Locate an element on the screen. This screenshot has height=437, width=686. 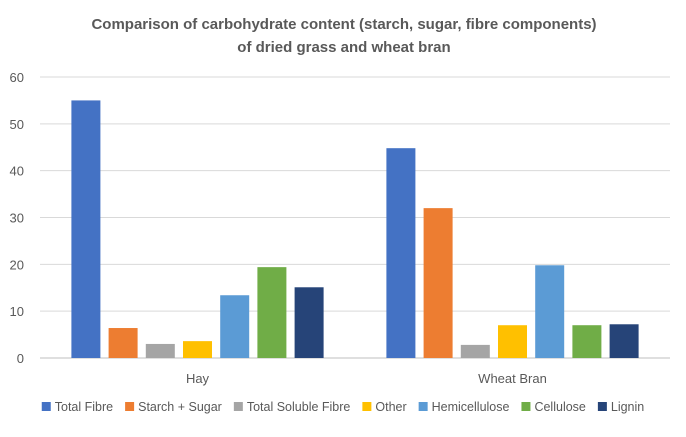
legend-label: Other is located at coordinates (390, 407).